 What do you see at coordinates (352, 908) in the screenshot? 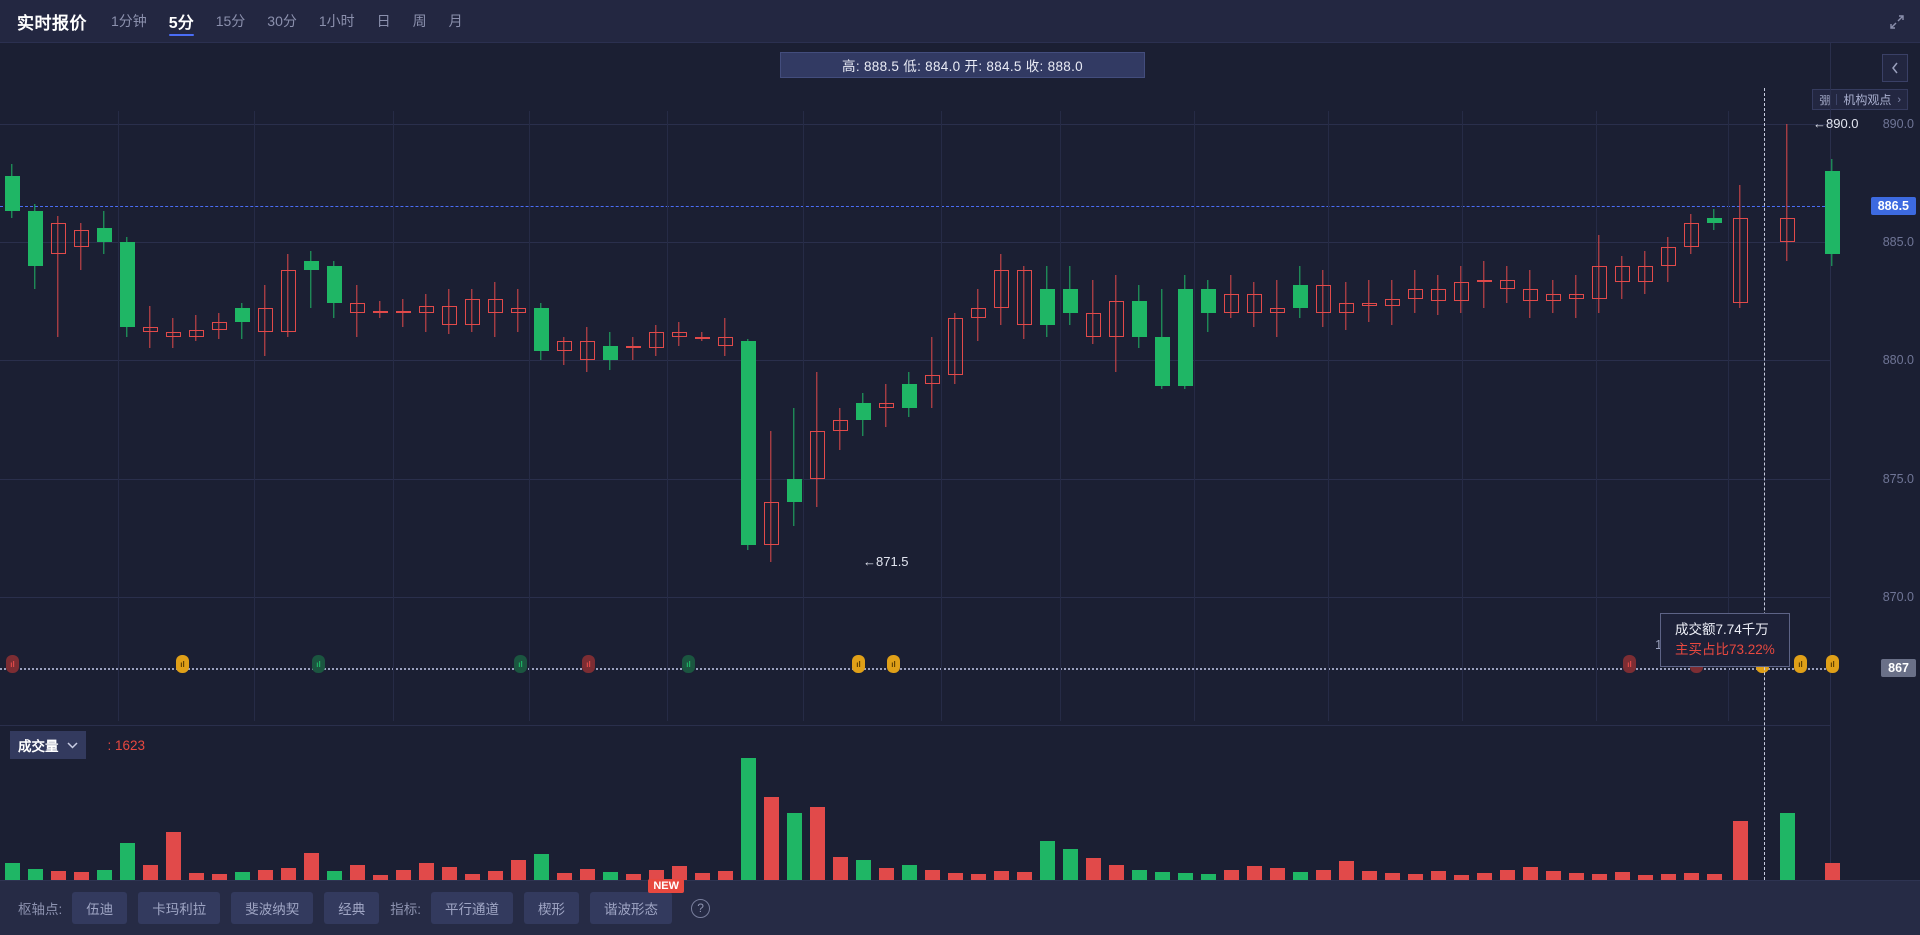
I see `pivot-button-经典: 经典` at bounding box center [352, 908].